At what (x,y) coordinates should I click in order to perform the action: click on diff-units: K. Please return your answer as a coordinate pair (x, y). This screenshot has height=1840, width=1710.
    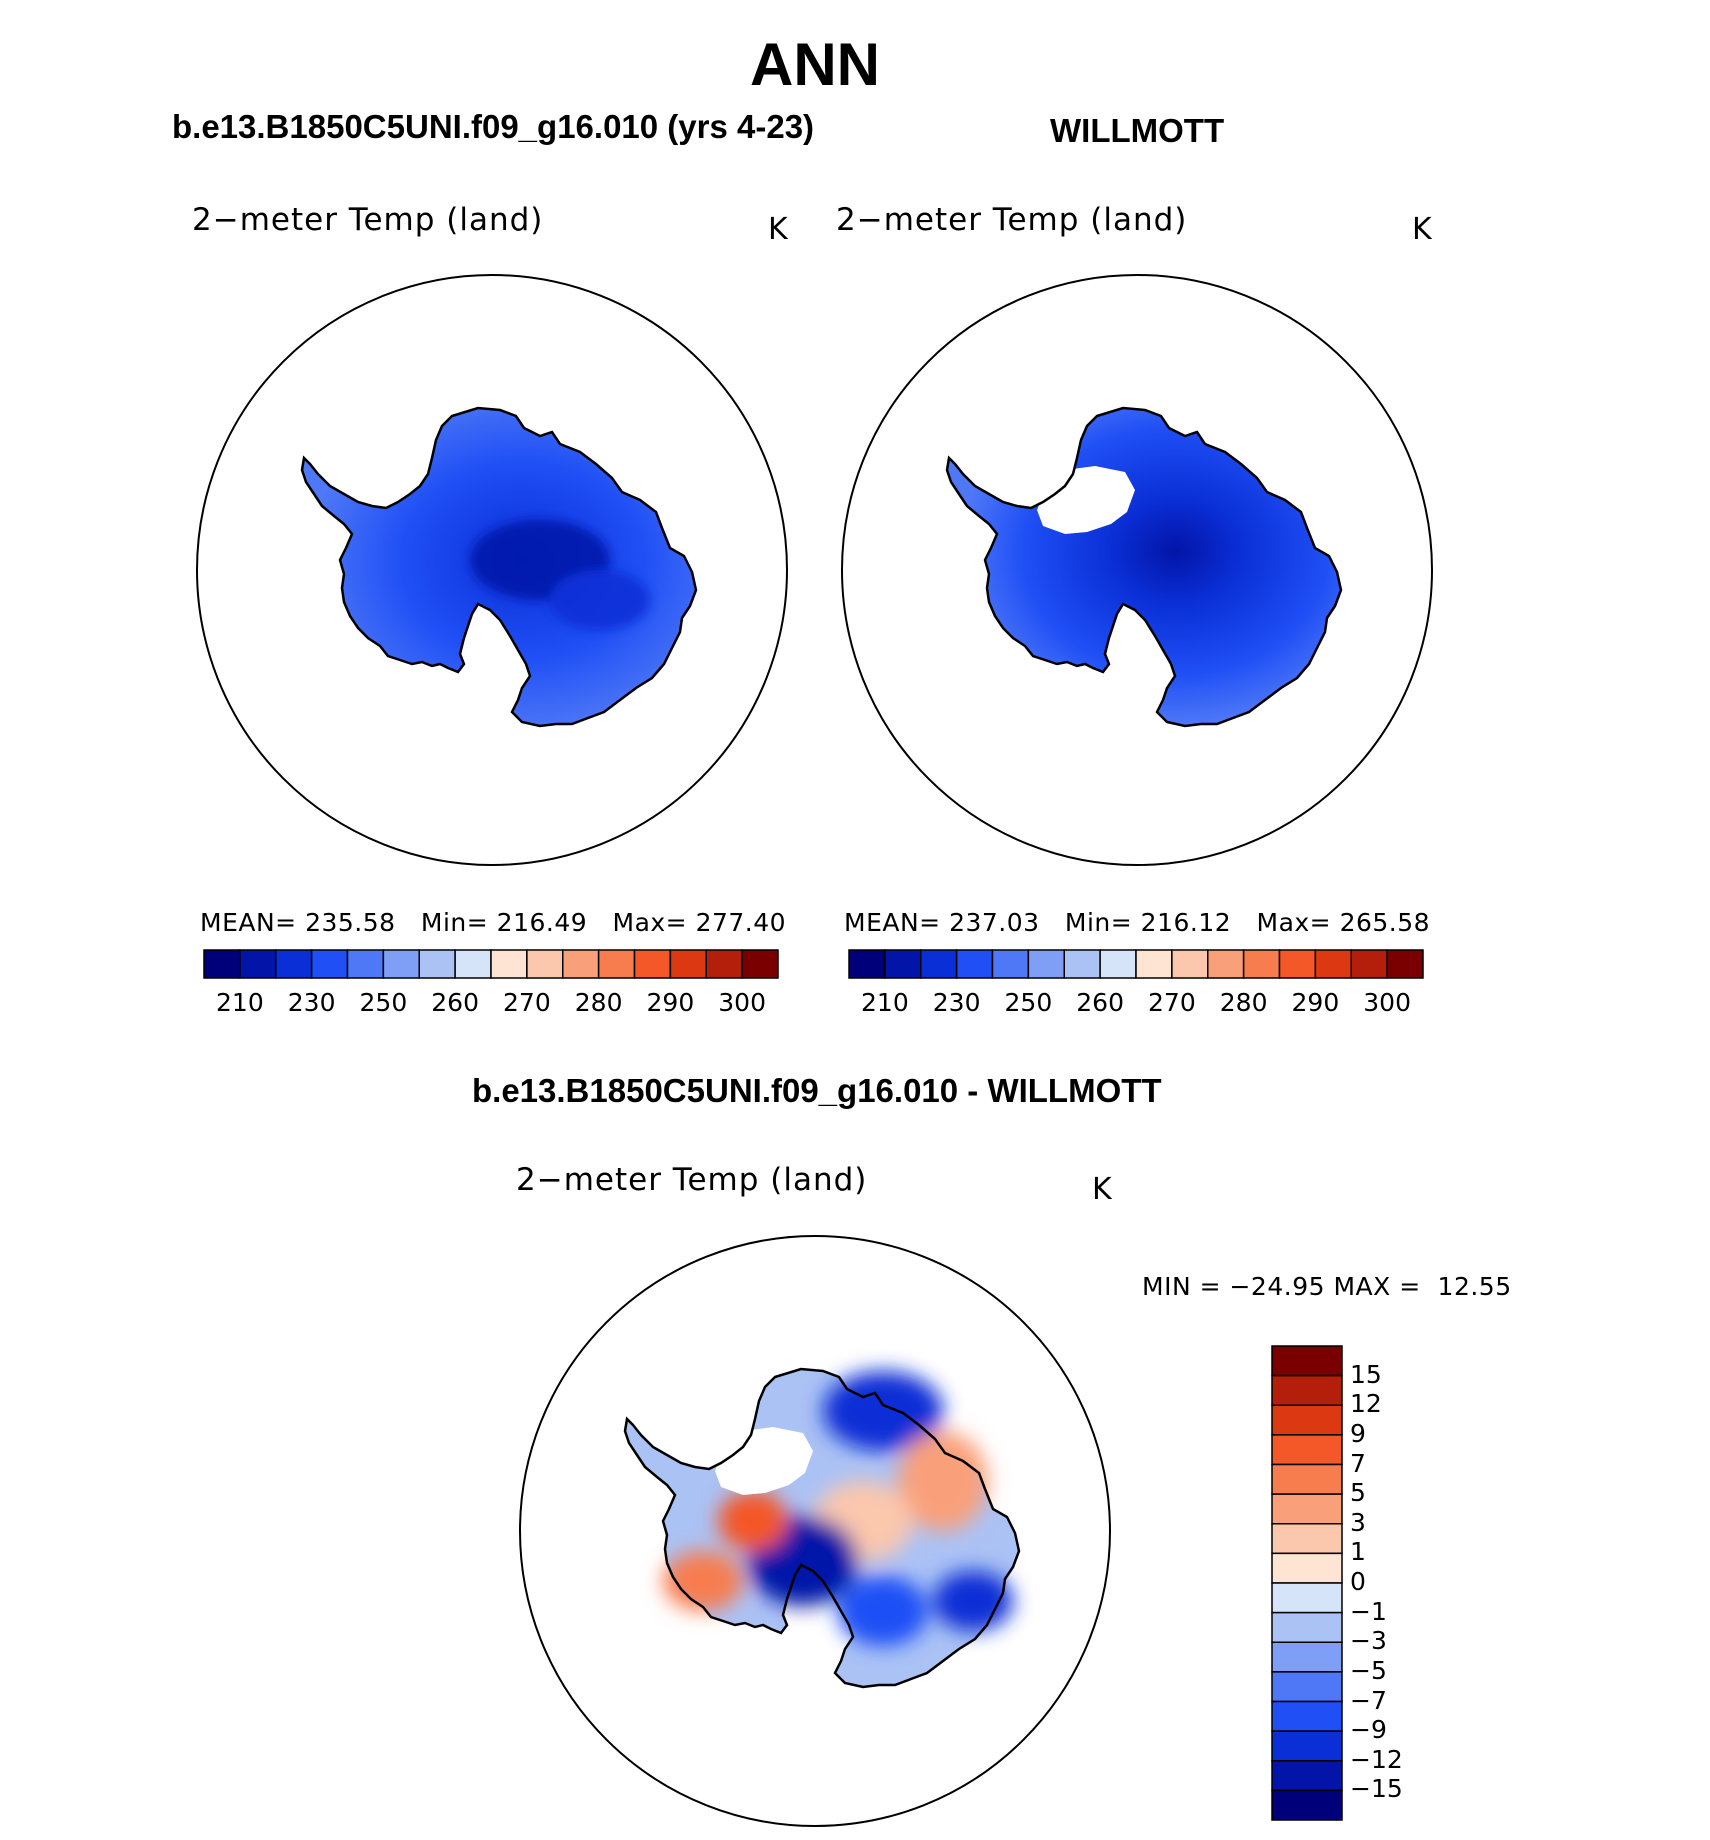
    Looking at the image, I should click on (1102, 1189).